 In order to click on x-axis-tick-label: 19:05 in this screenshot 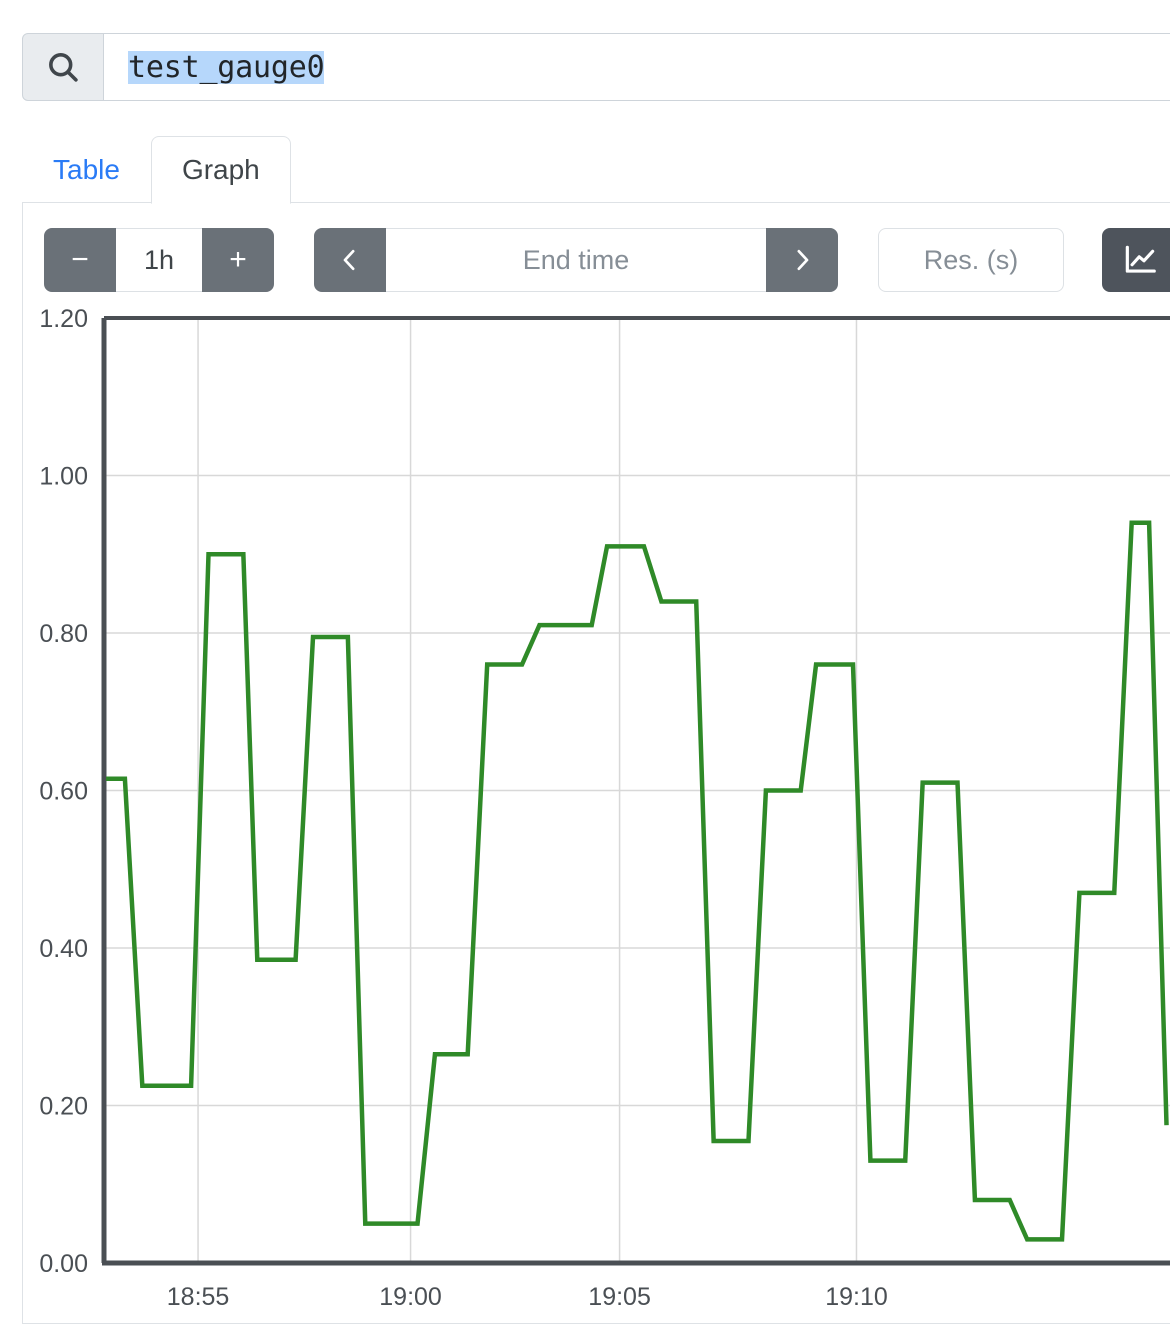, I will do `click(619, 1297)`.